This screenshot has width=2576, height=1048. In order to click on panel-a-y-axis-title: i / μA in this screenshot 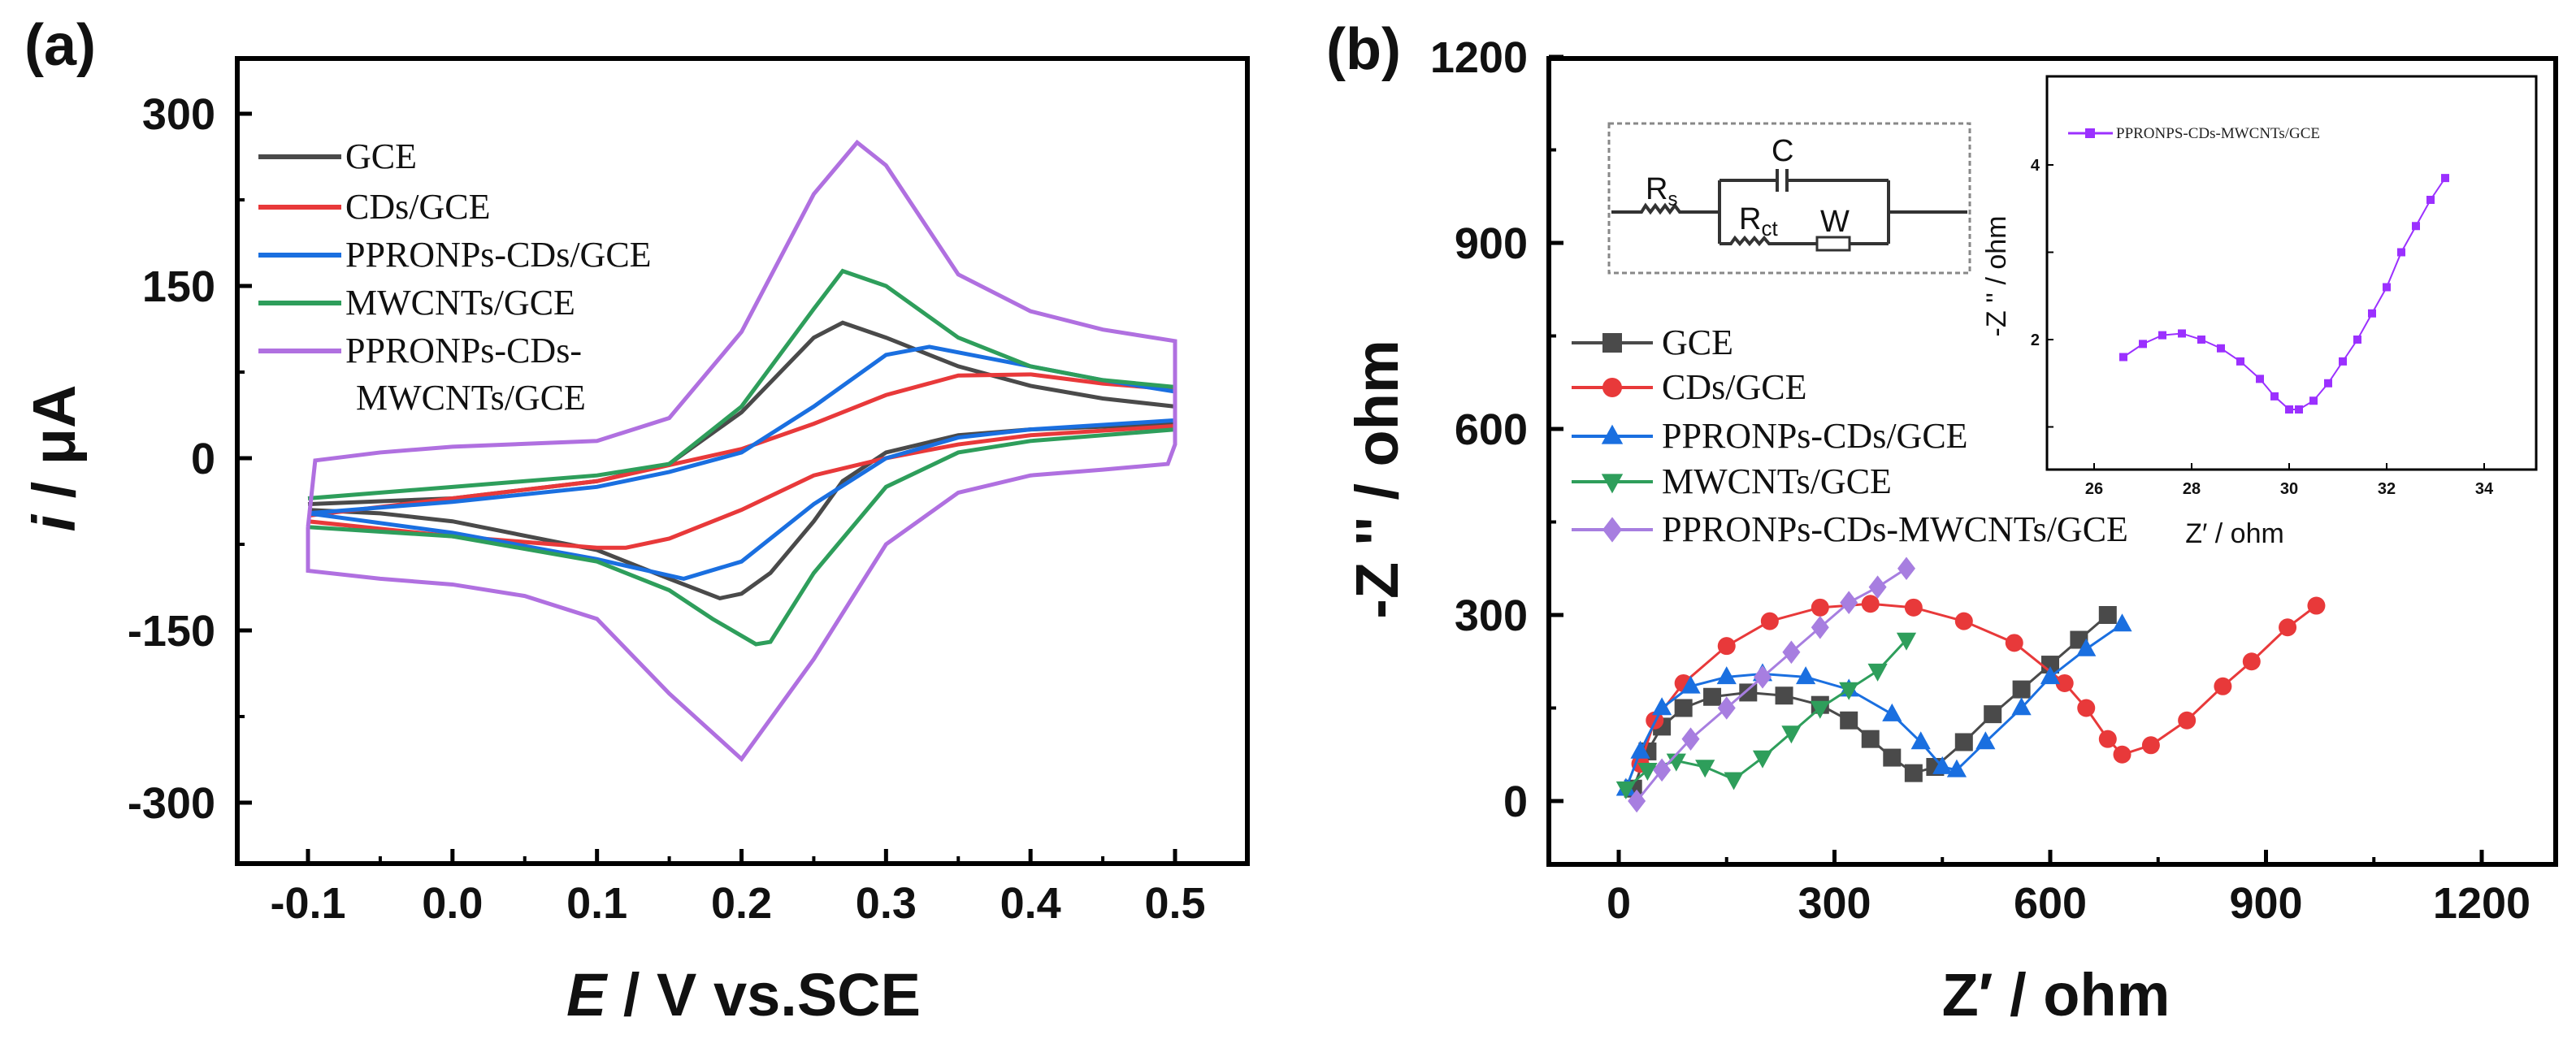, I will do `click(54, 458)`.